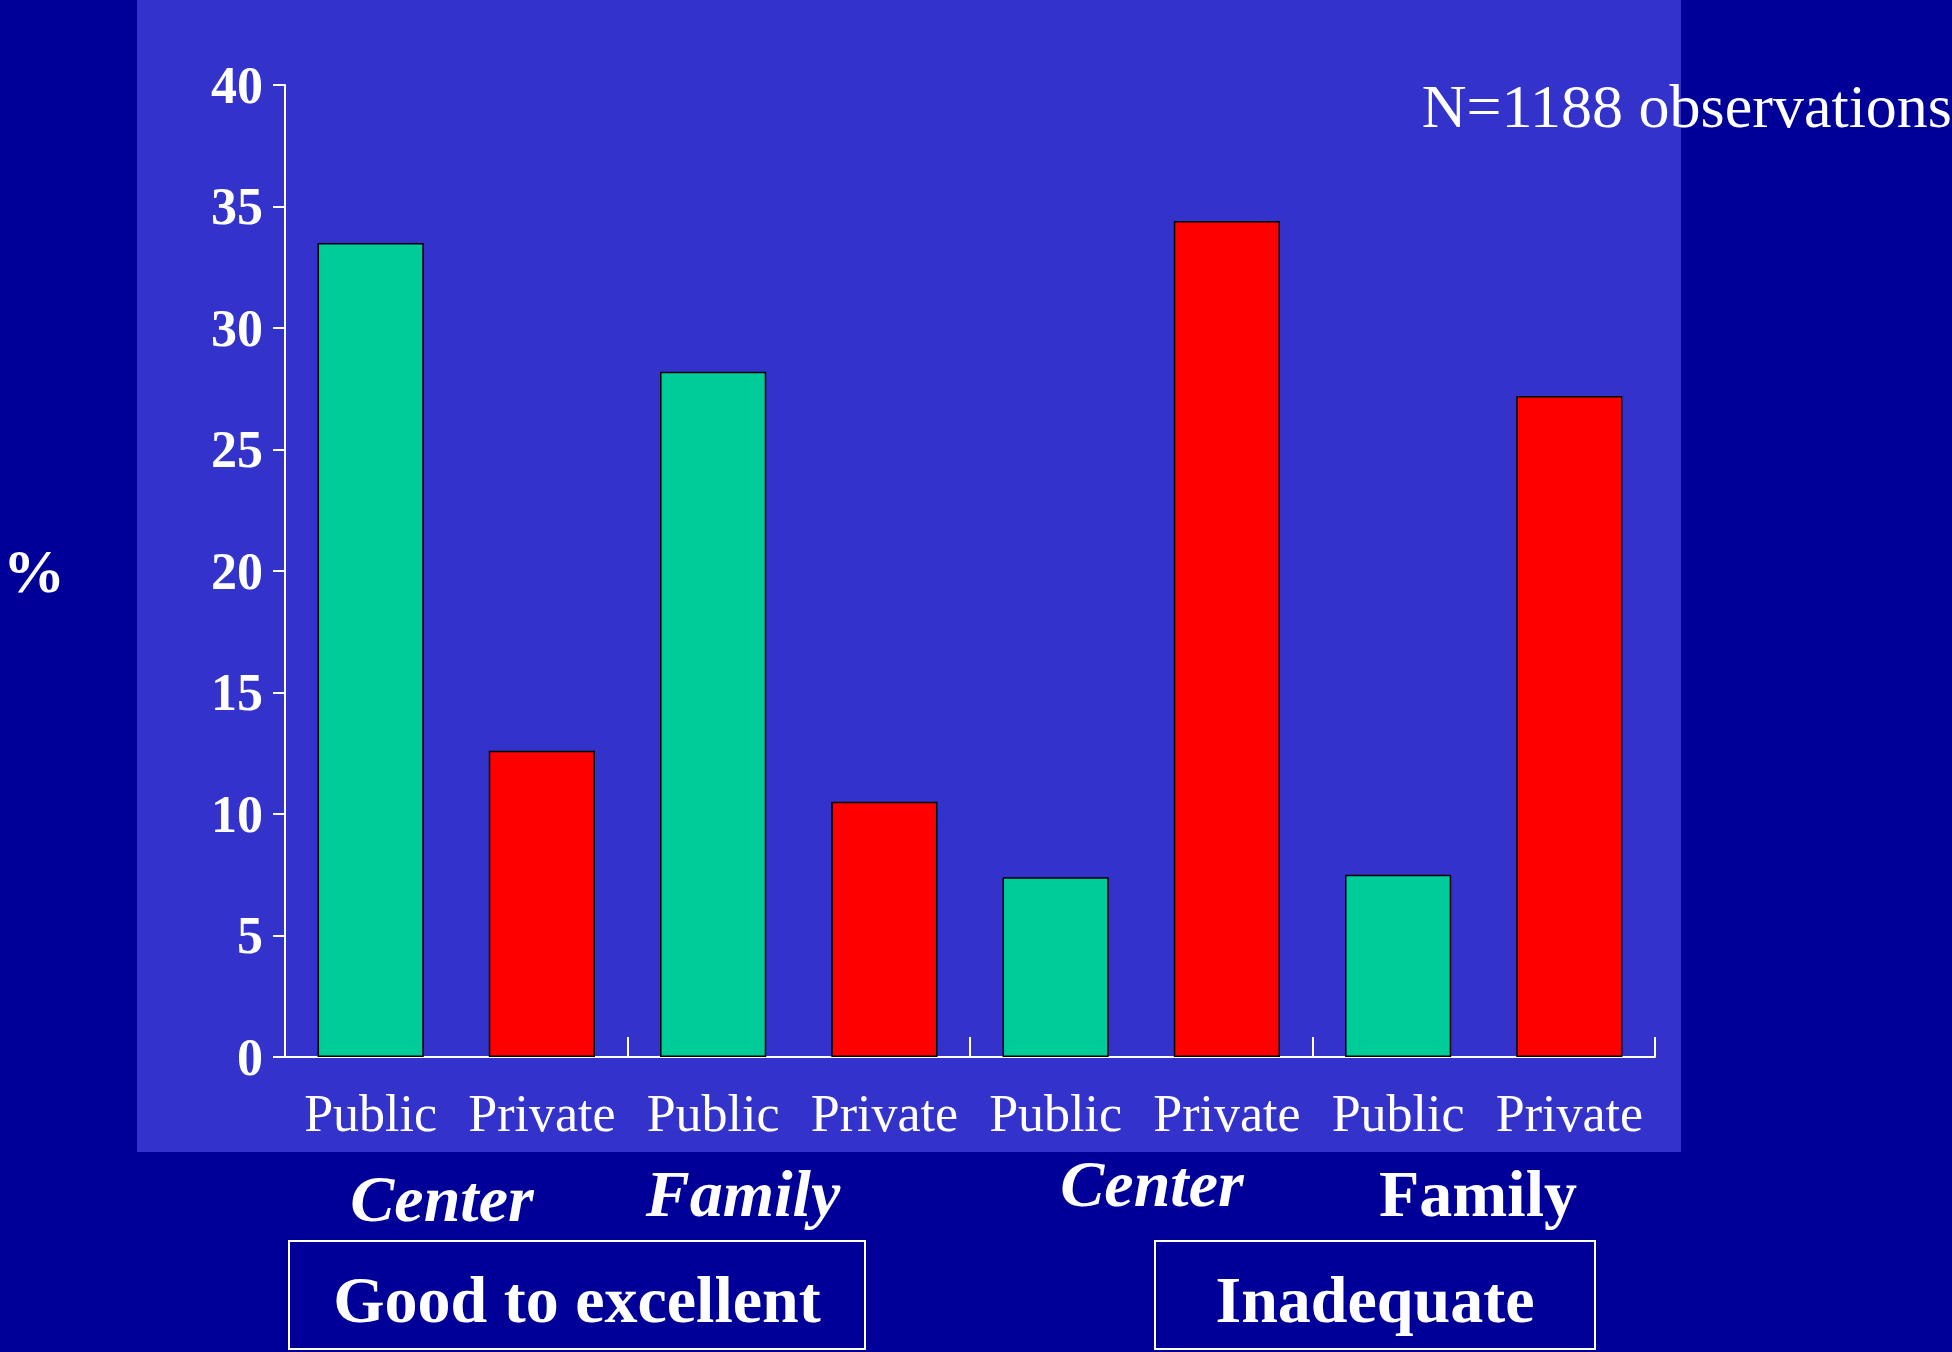 This screenshot has height=1352, width=1952. Describe the element at coordinates (237, 206) in the screenshot. I see `y-tick-label: 35` at that location.